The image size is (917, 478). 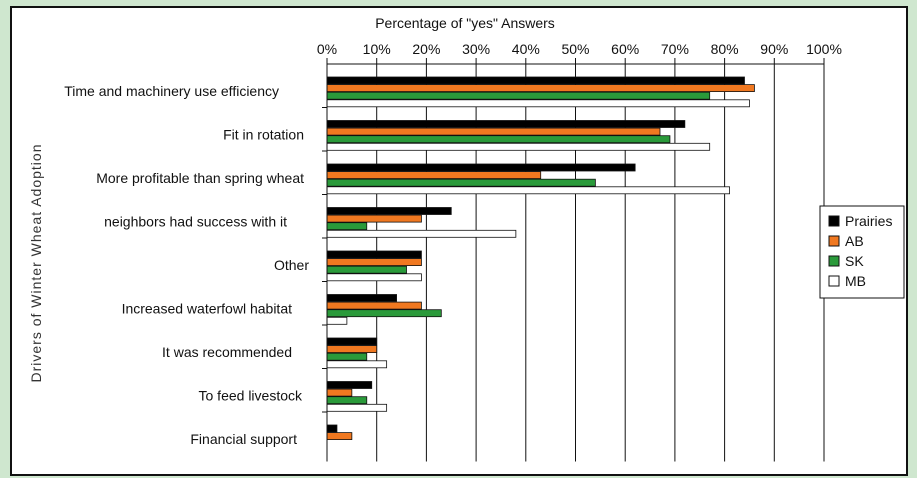 I want to click on x-tick-label: 30%, so click(x=476, y=49).